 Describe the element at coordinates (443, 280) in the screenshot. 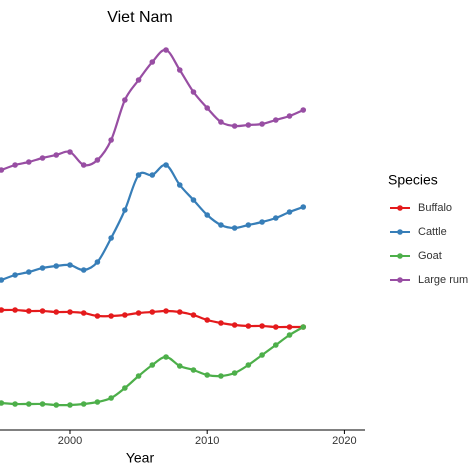

I see `legend-label: Large rum` at that location.